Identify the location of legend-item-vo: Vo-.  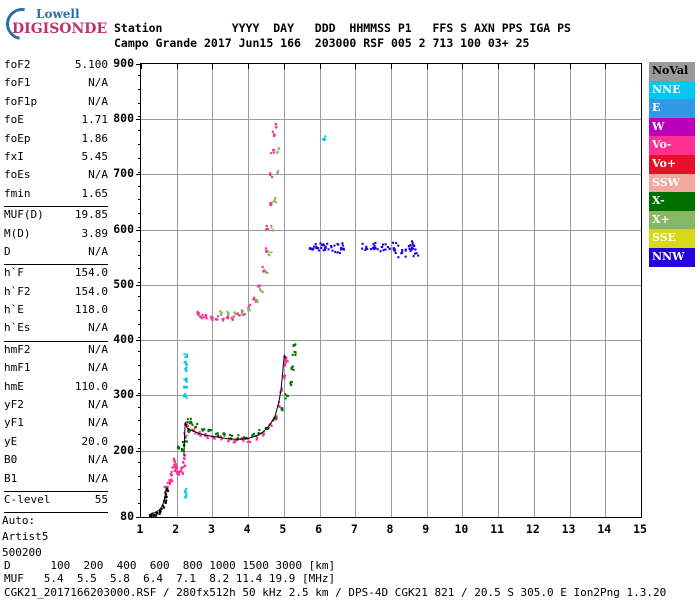
(672, 145).